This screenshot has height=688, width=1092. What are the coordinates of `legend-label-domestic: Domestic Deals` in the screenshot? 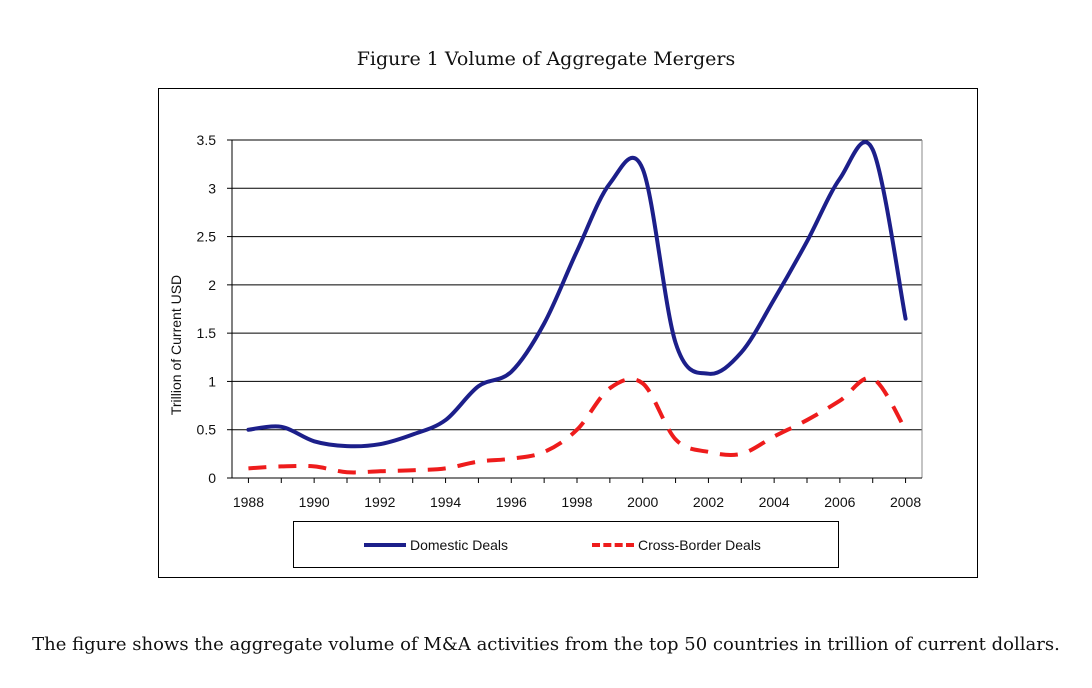 It's located at (459, 545).